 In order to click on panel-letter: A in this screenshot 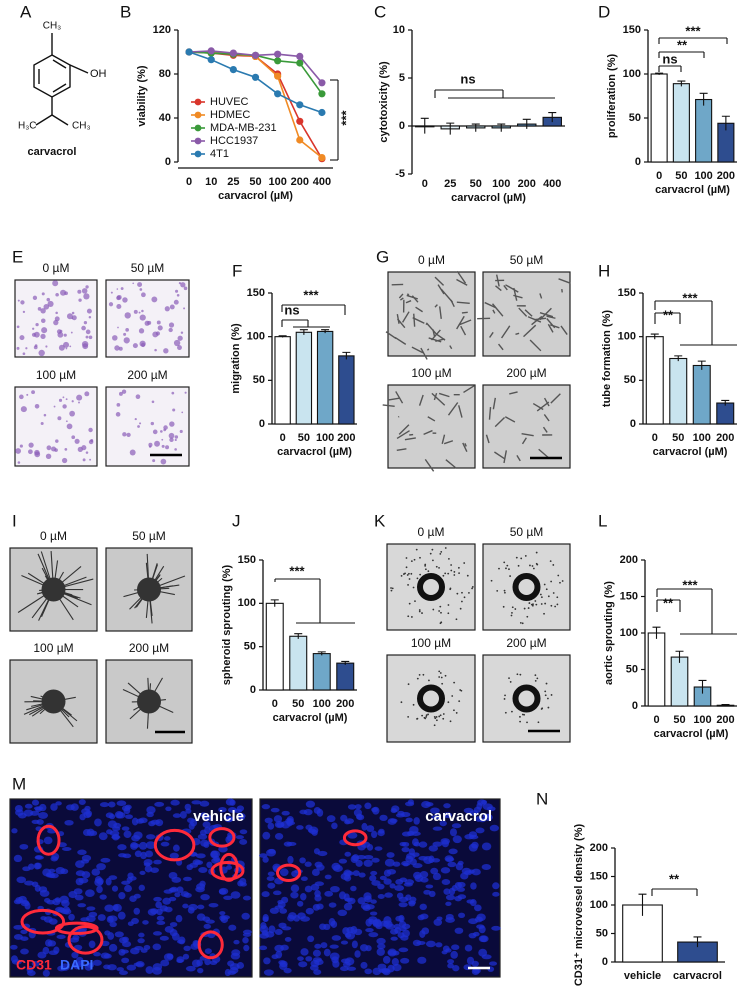, I will do `click(26, 11)`.